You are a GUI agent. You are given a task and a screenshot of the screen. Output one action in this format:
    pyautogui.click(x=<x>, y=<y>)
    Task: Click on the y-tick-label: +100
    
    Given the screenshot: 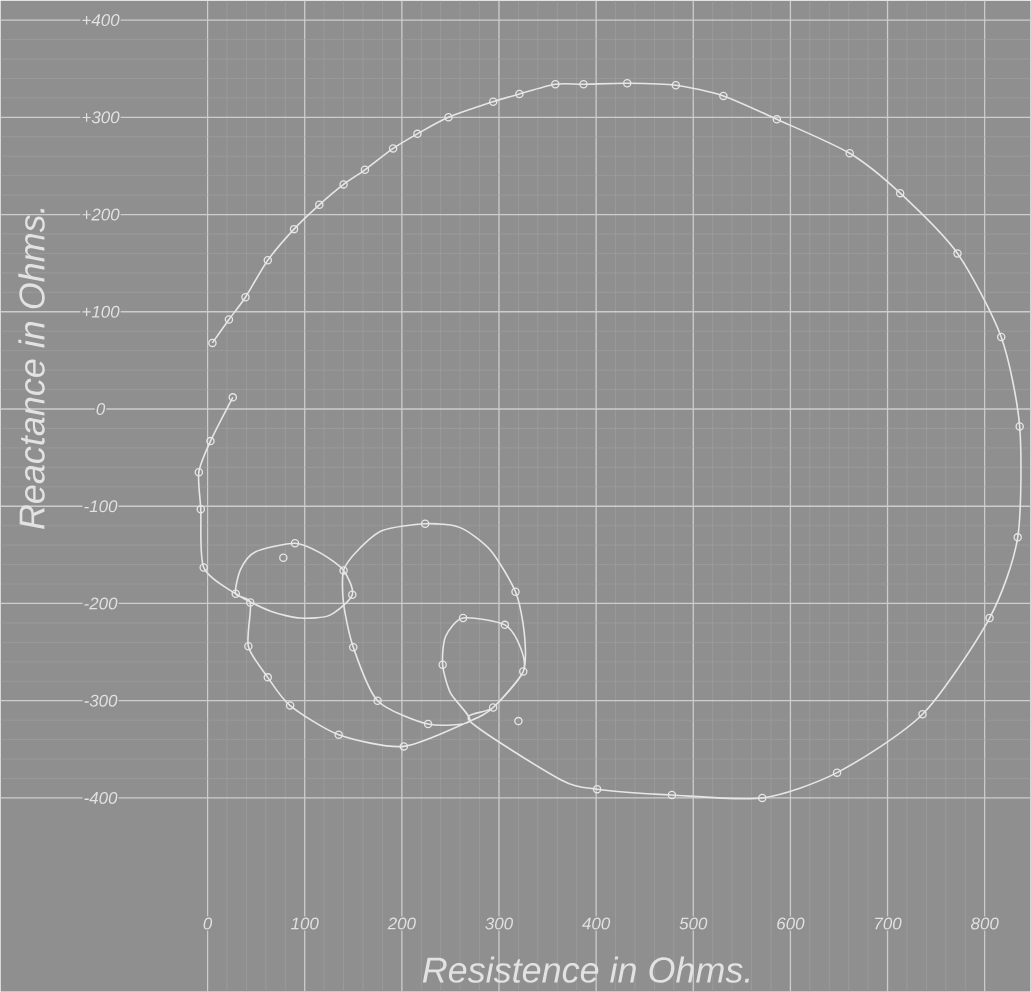 What is the action you would take?
    pyautogui.click(x=101, y=311)
    